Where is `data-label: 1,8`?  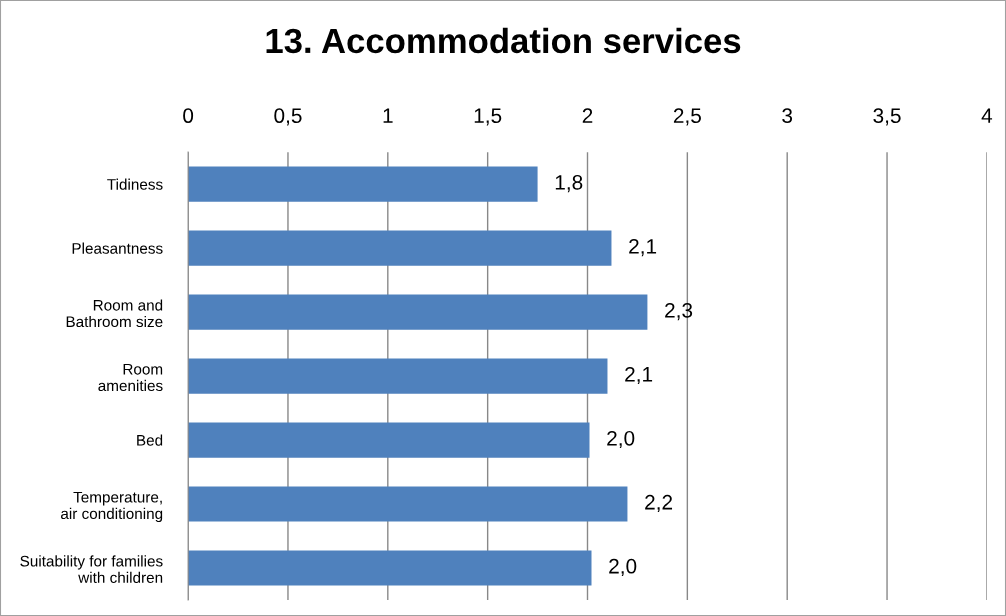
data-label: 1,8 is located at coordinates (569, 183).